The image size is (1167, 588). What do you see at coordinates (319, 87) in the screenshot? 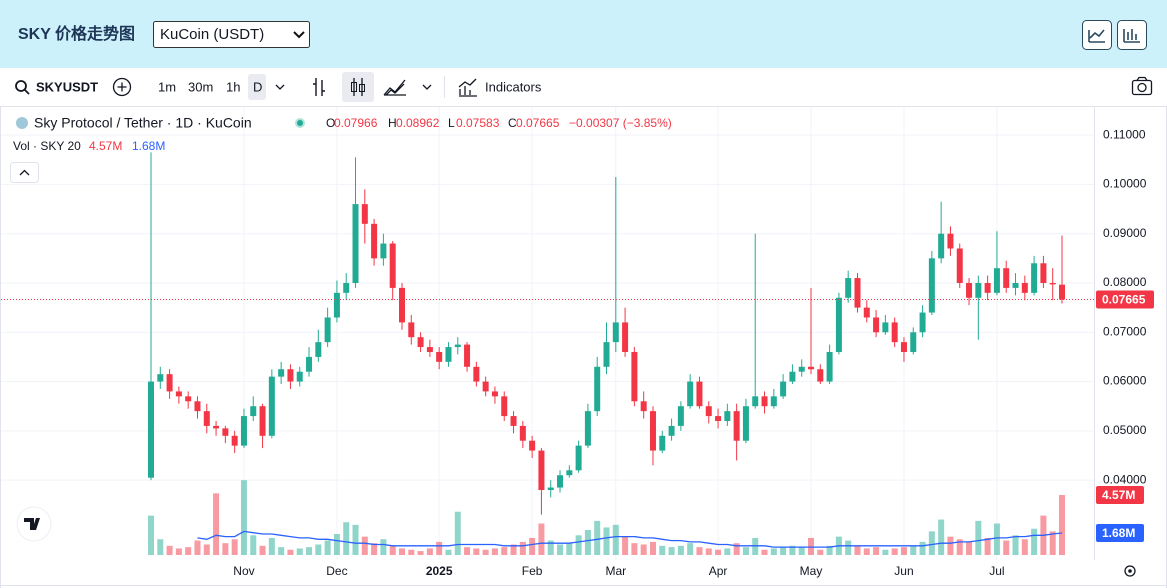
I see `bars-icon` at bounding box center [319, 87].